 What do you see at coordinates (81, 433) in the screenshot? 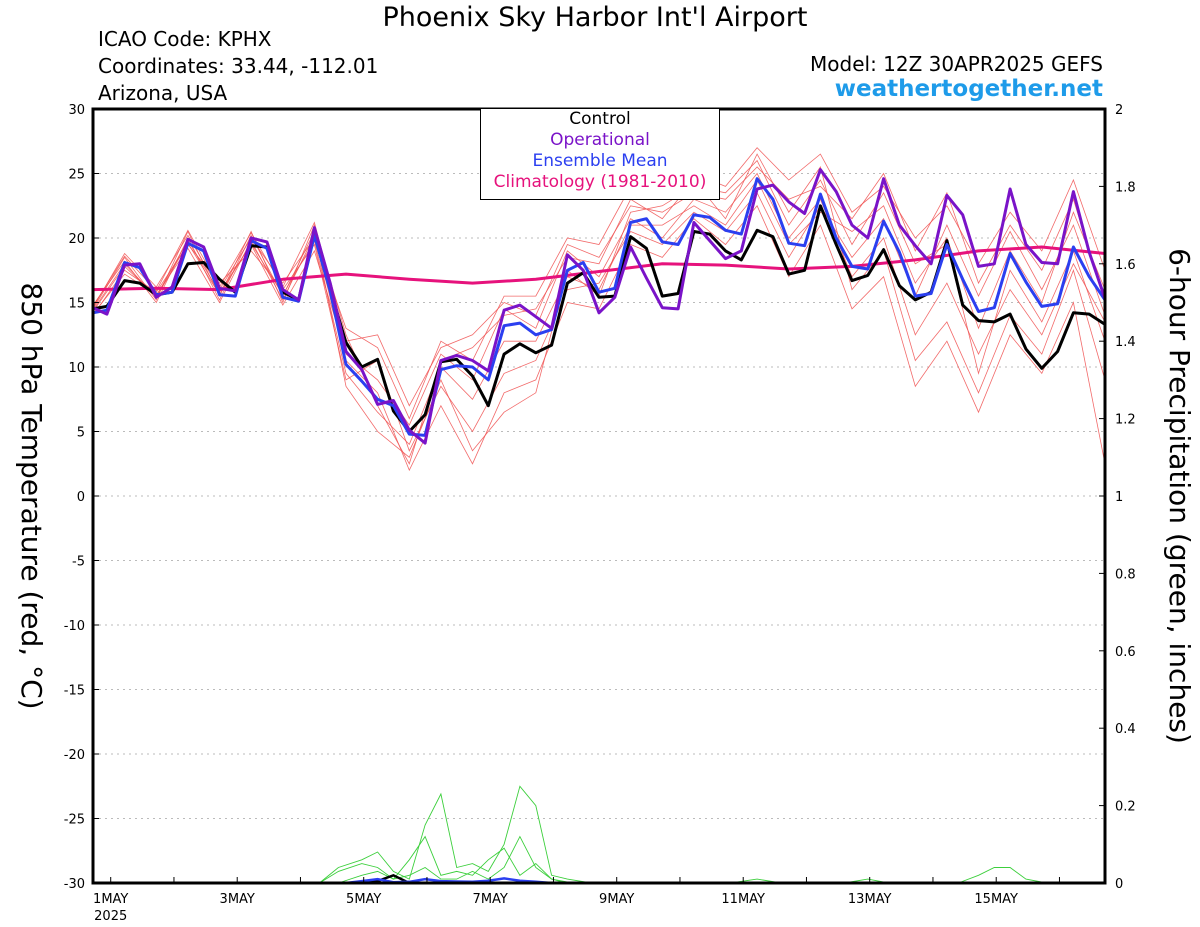
I see `y-tick-label: 5` at bounding box center [81, 433].